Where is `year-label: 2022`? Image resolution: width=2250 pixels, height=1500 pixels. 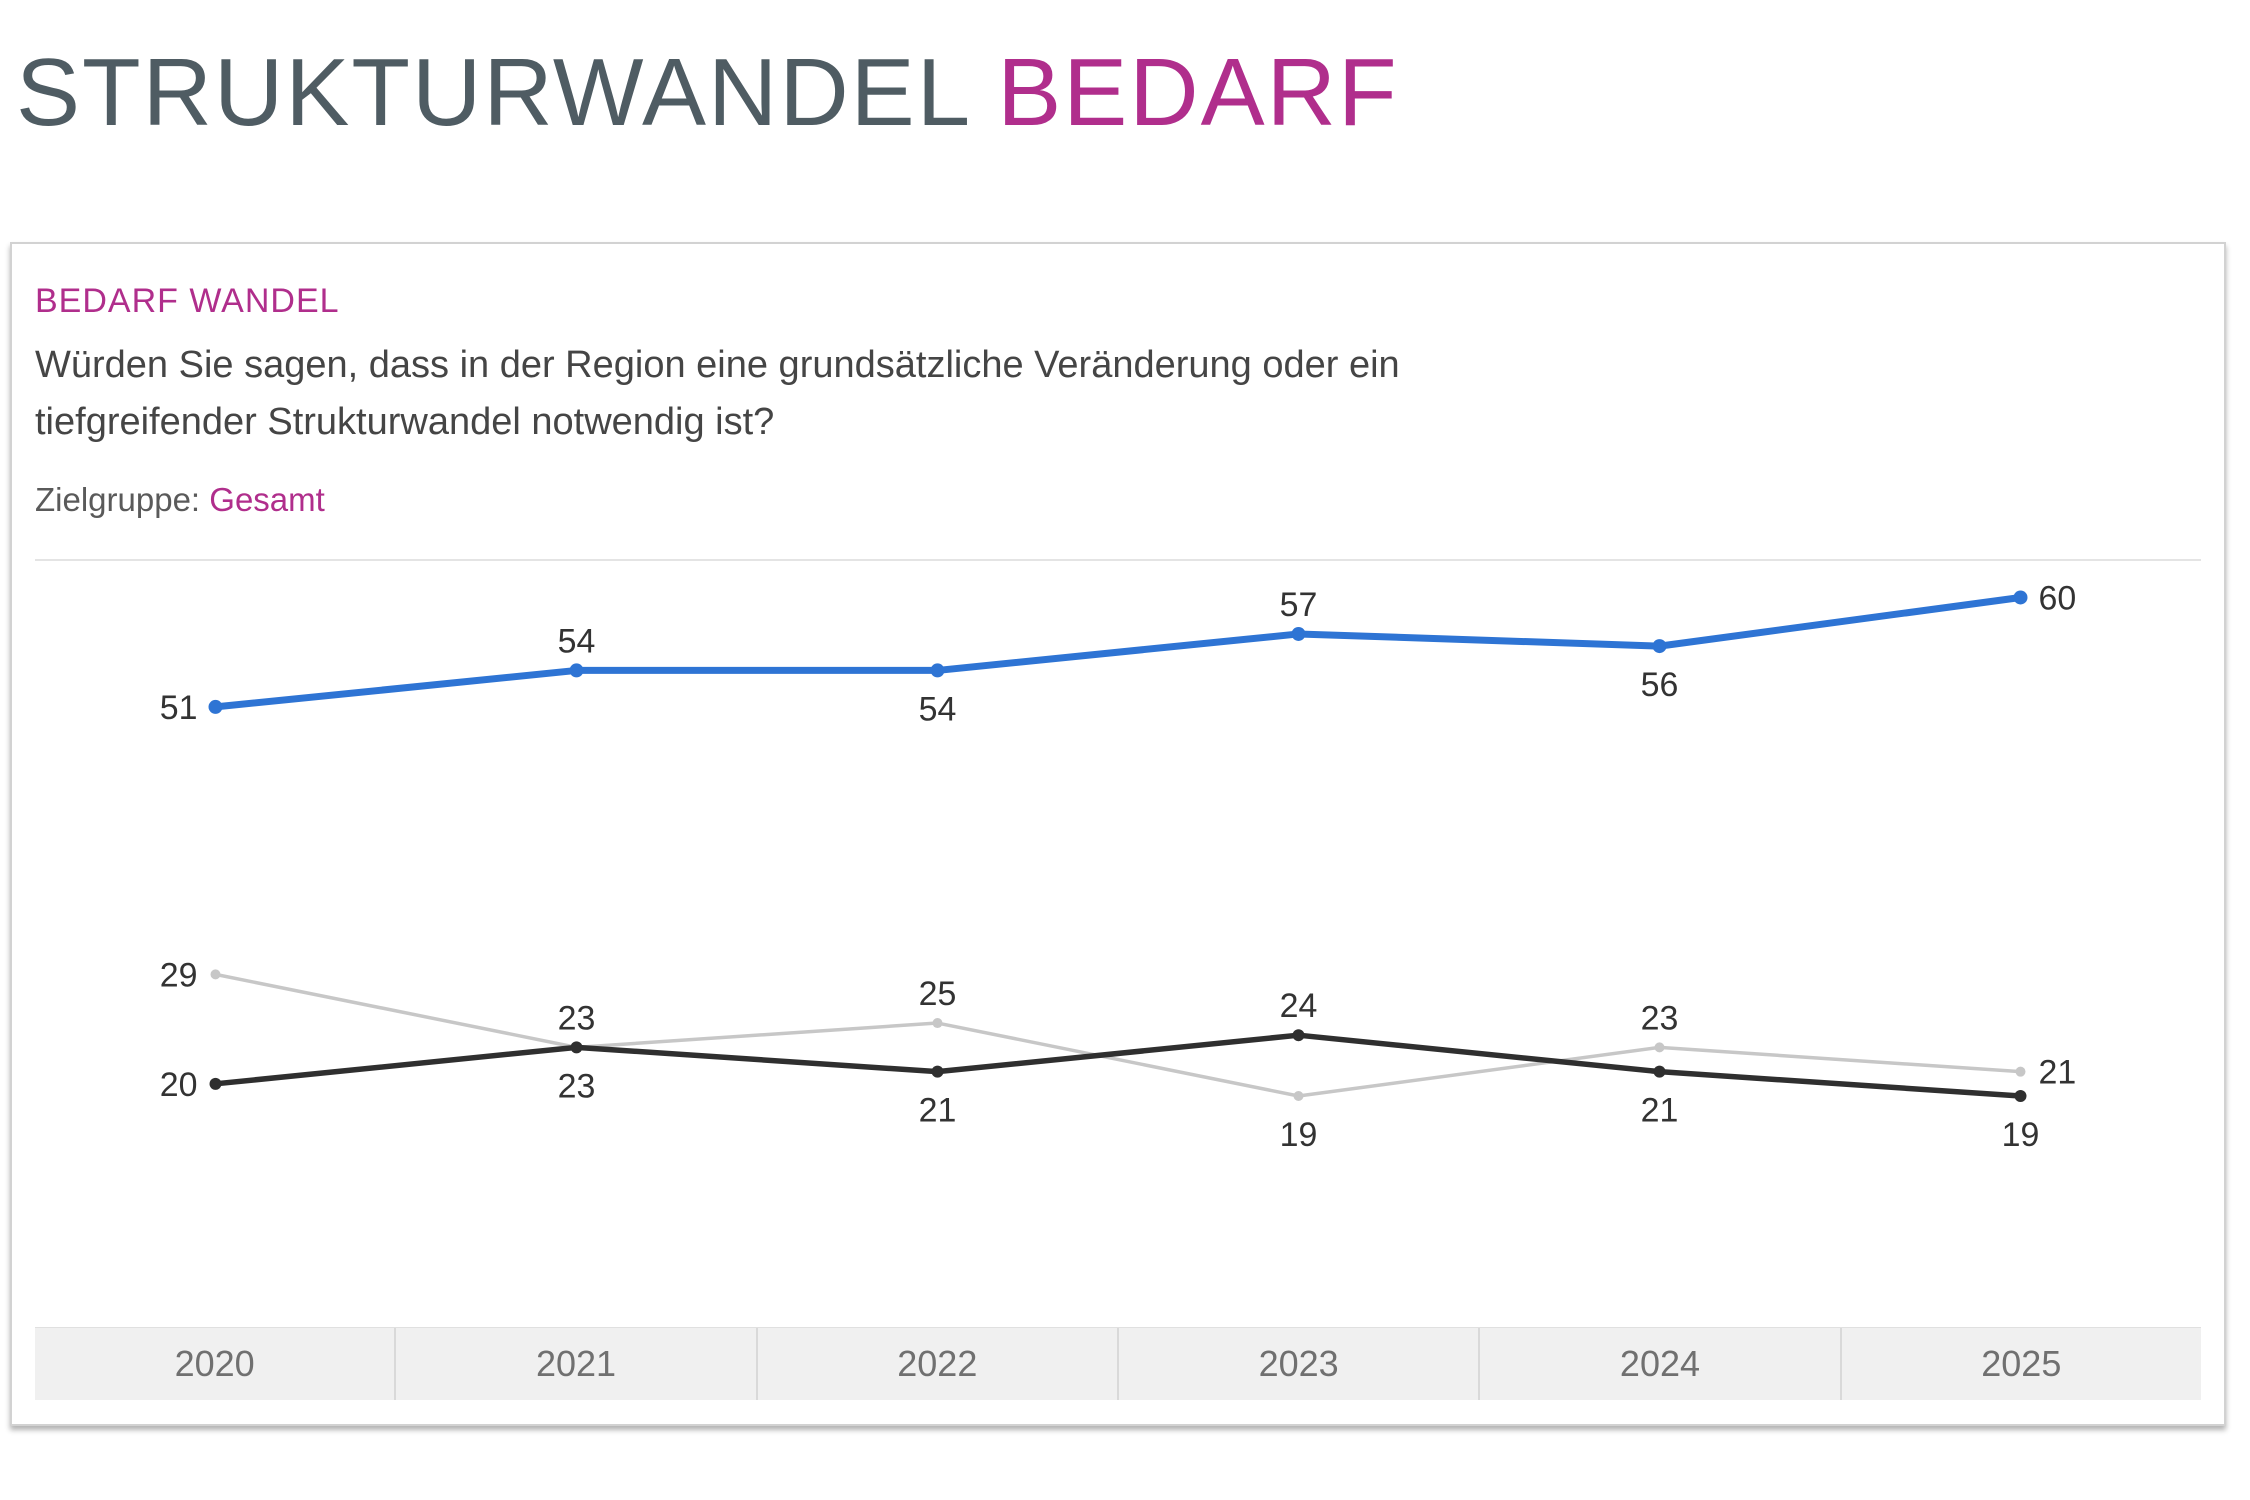 year-label: 2022 is located at coordinates (937, 1363).